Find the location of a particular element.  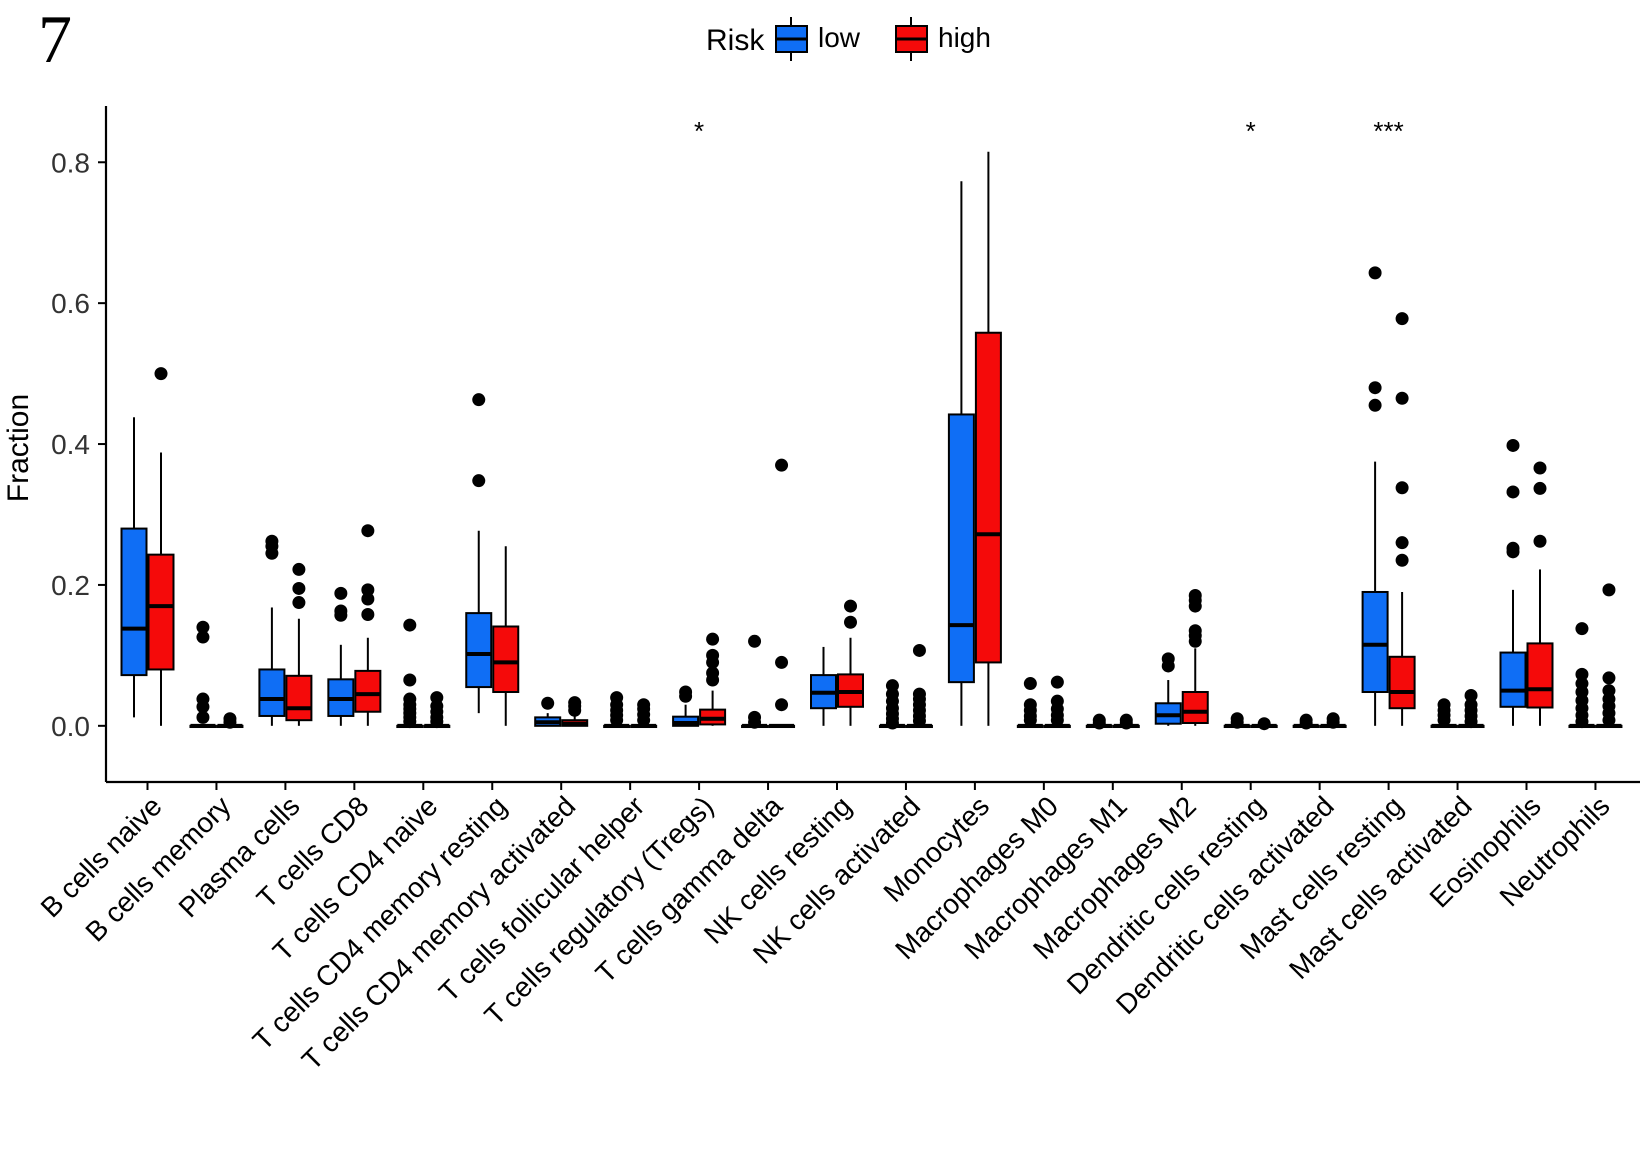

legend-title: Risk is located at coordinates (735, 40).